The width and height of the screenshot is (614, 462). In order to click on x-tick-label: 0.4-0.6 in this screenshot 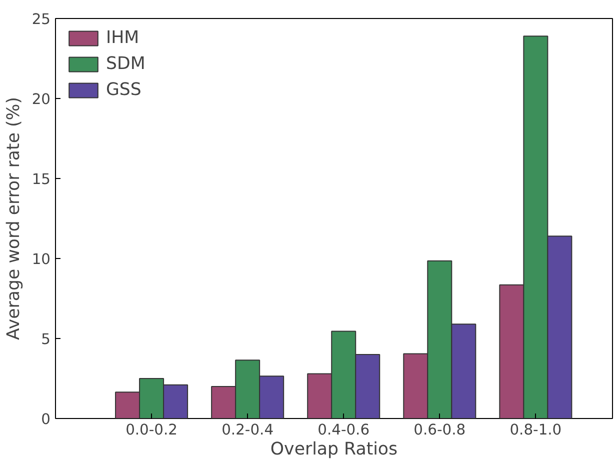, I will do `click(344, 430)`.